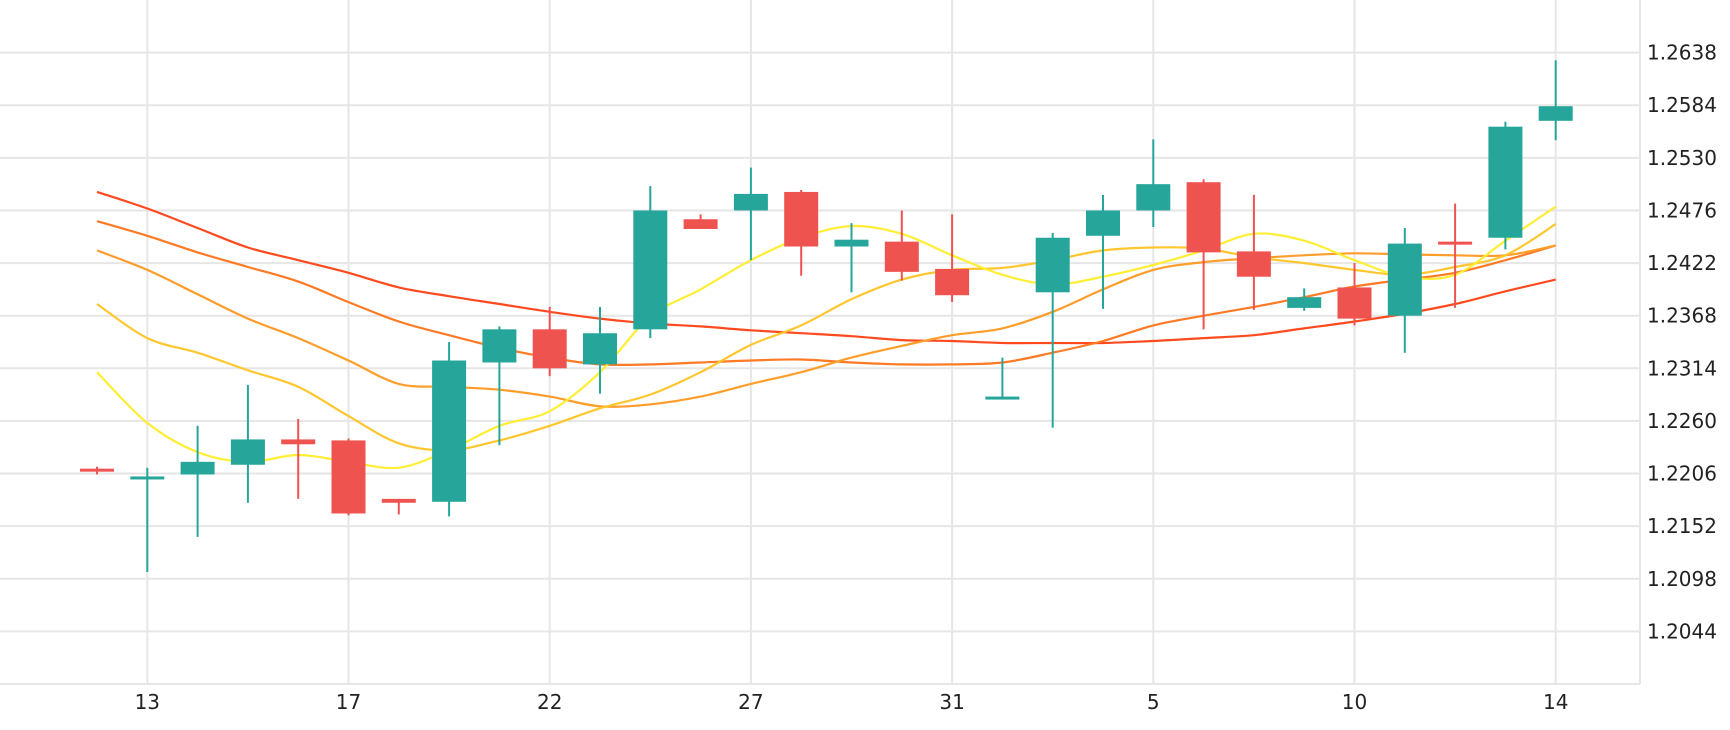 Image resolution: width=1730 pixels, height=730 pixels. I want to click on y-tick-label: 1.2530, so click(1682, 158).